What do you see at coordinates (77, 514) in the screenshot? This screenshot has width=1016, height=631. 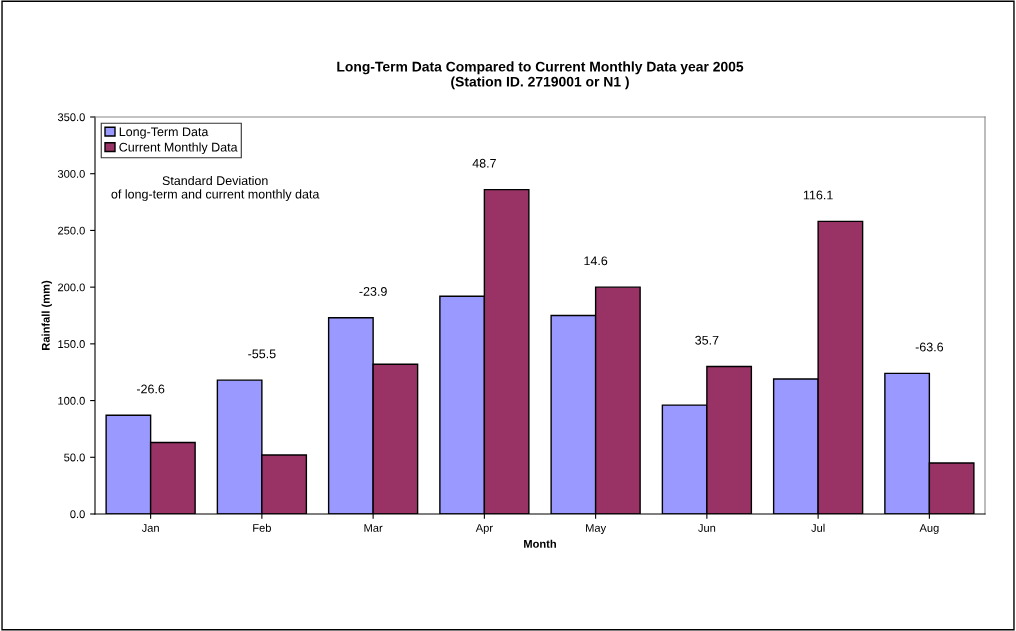 I see `y-tick-label: 0.0` at bounding box center [77, 514].